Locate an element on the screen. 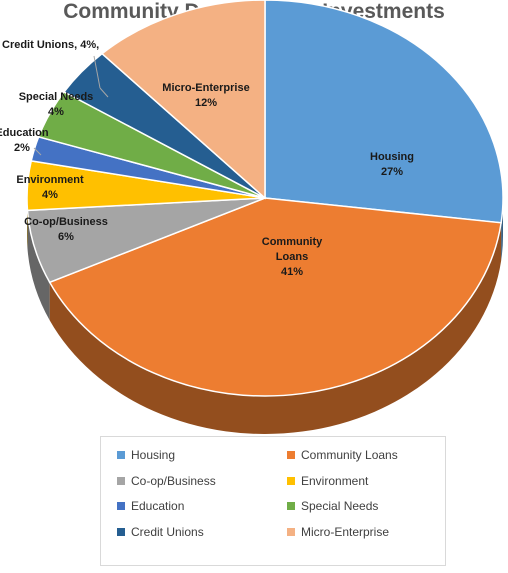 The width and height of the screenshot is (508, 573). slice-label-line: Loans is located at coordinates (292, 257).